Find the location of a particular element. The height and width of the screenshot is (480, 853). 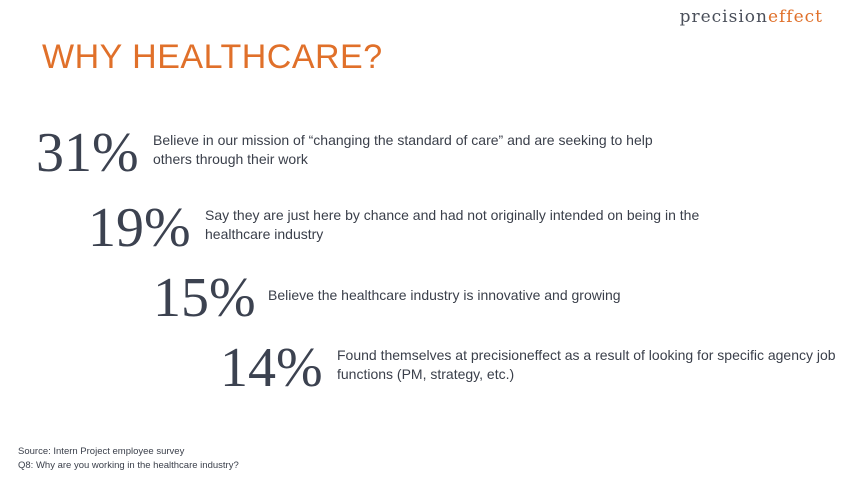

slide-title: WHY HEALTHCARE? is located at coordinates (212, 57).